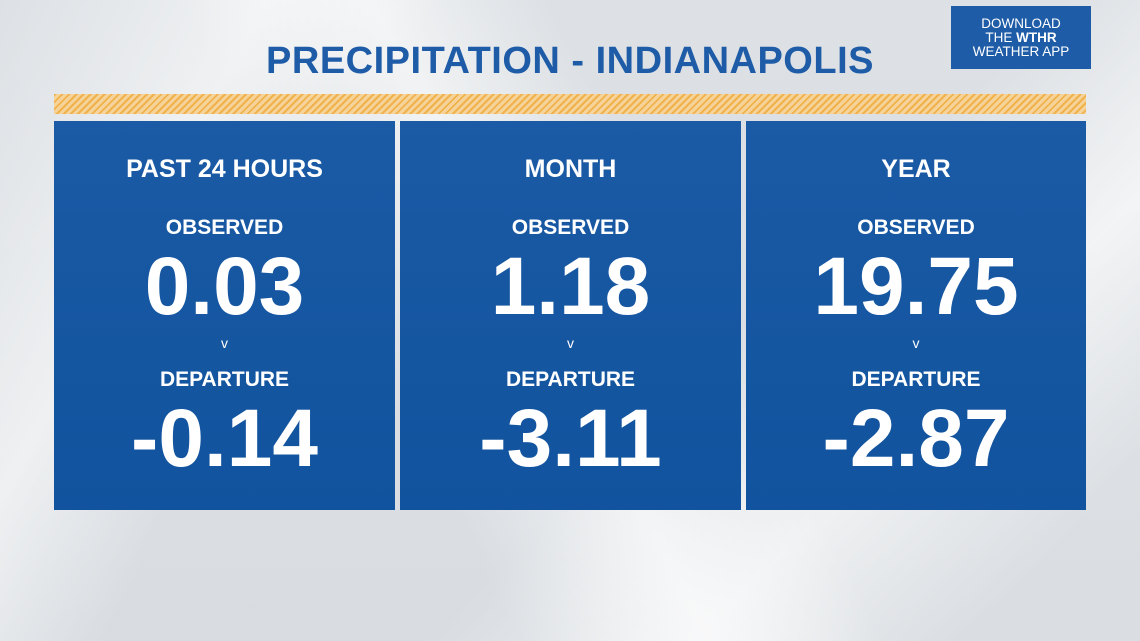  Describe the element at coordinates (570, 438) in the screenshot. I see `departure-value: -3.11` at that location.